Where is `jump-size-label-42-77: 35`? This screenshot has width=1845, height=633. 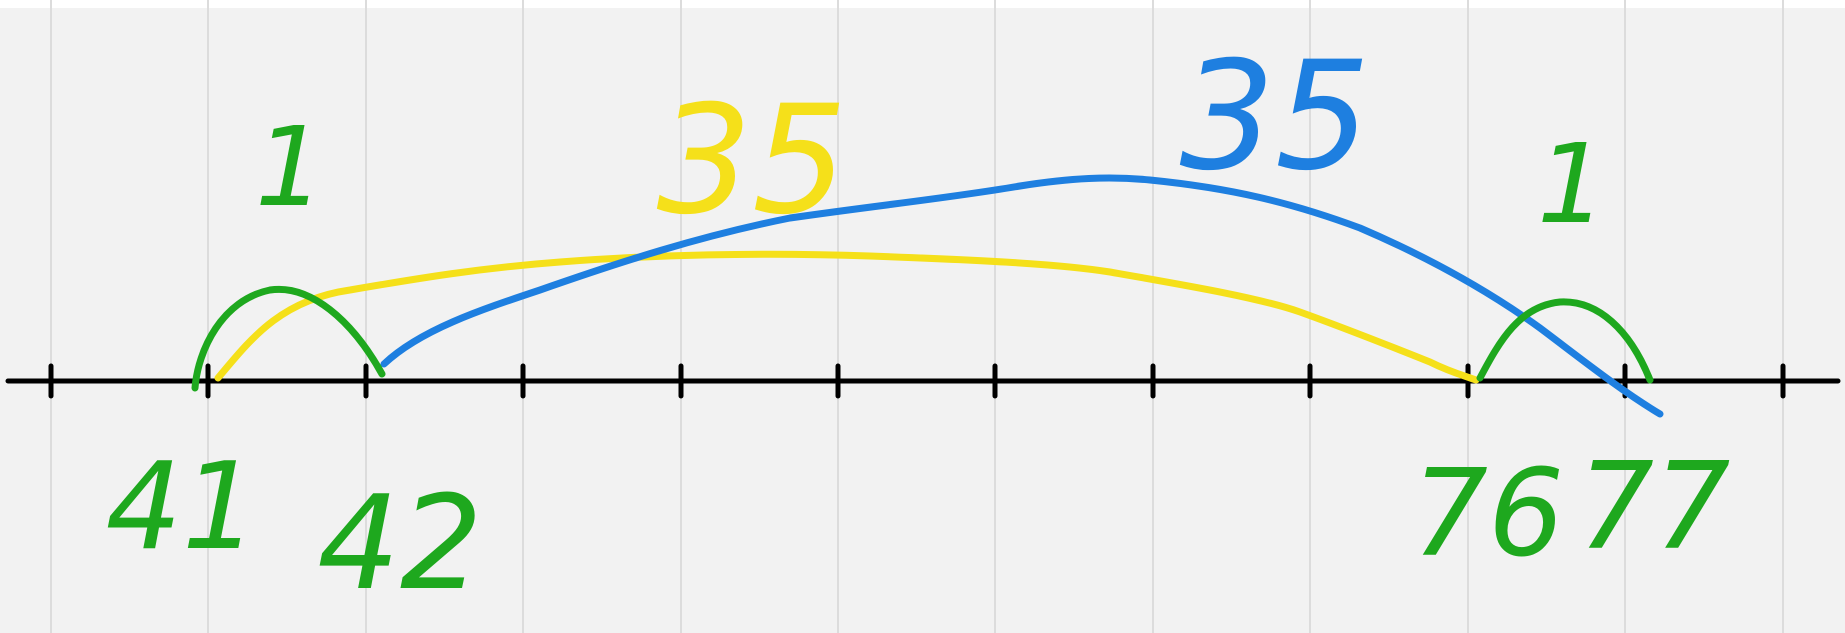
jump-size-label-42-77: 35 is located at coordinates (1275, 117).